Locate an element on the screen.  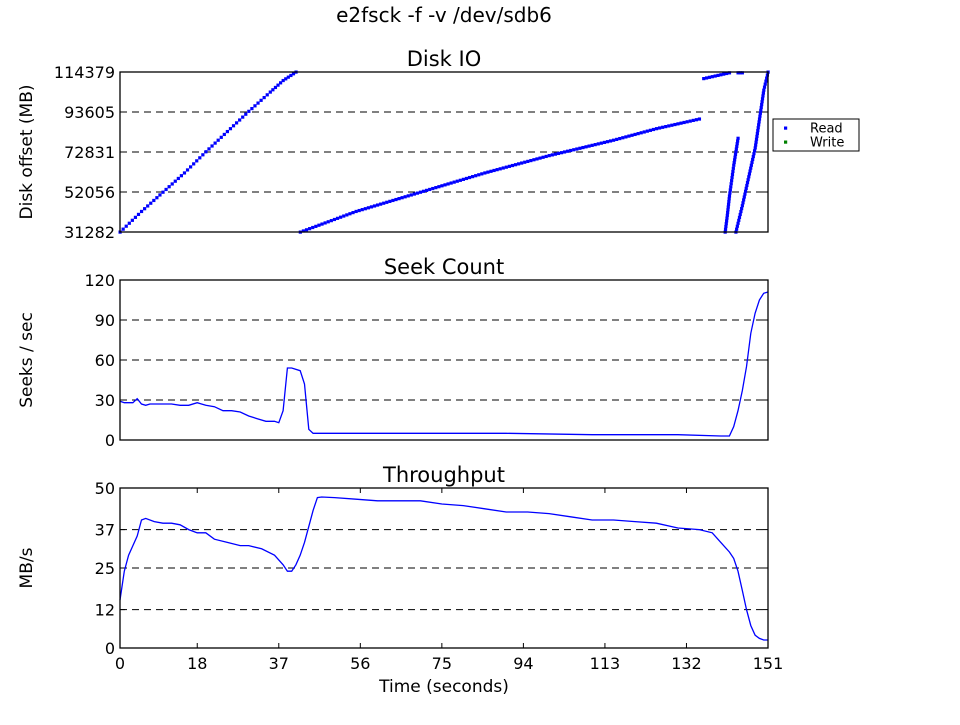
throughput-y-tick-label: 25 is located at coordinates (105, 568).